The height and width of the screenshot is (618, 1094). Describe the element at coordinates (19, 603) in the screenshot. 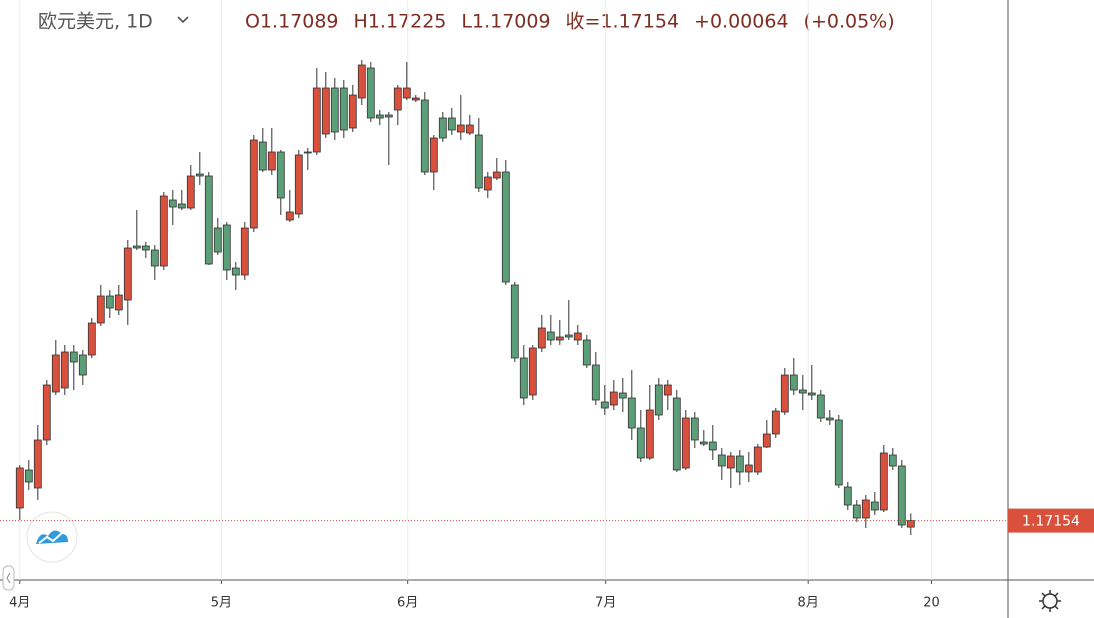

I see `x-tick-label: 4月` at that location.